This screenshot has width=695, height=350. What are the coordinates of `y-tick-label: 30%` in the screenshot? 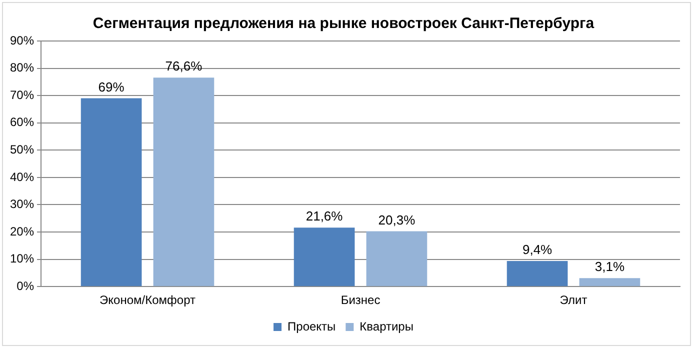 It's located at (22, 204).